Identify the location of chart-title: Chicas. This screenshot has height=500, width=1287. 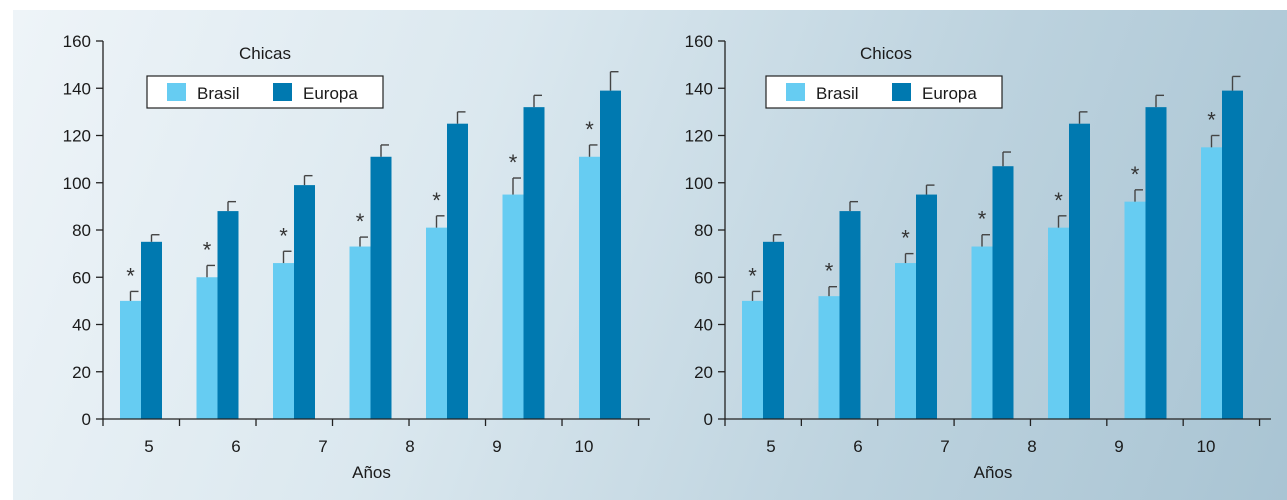
(265, 53).